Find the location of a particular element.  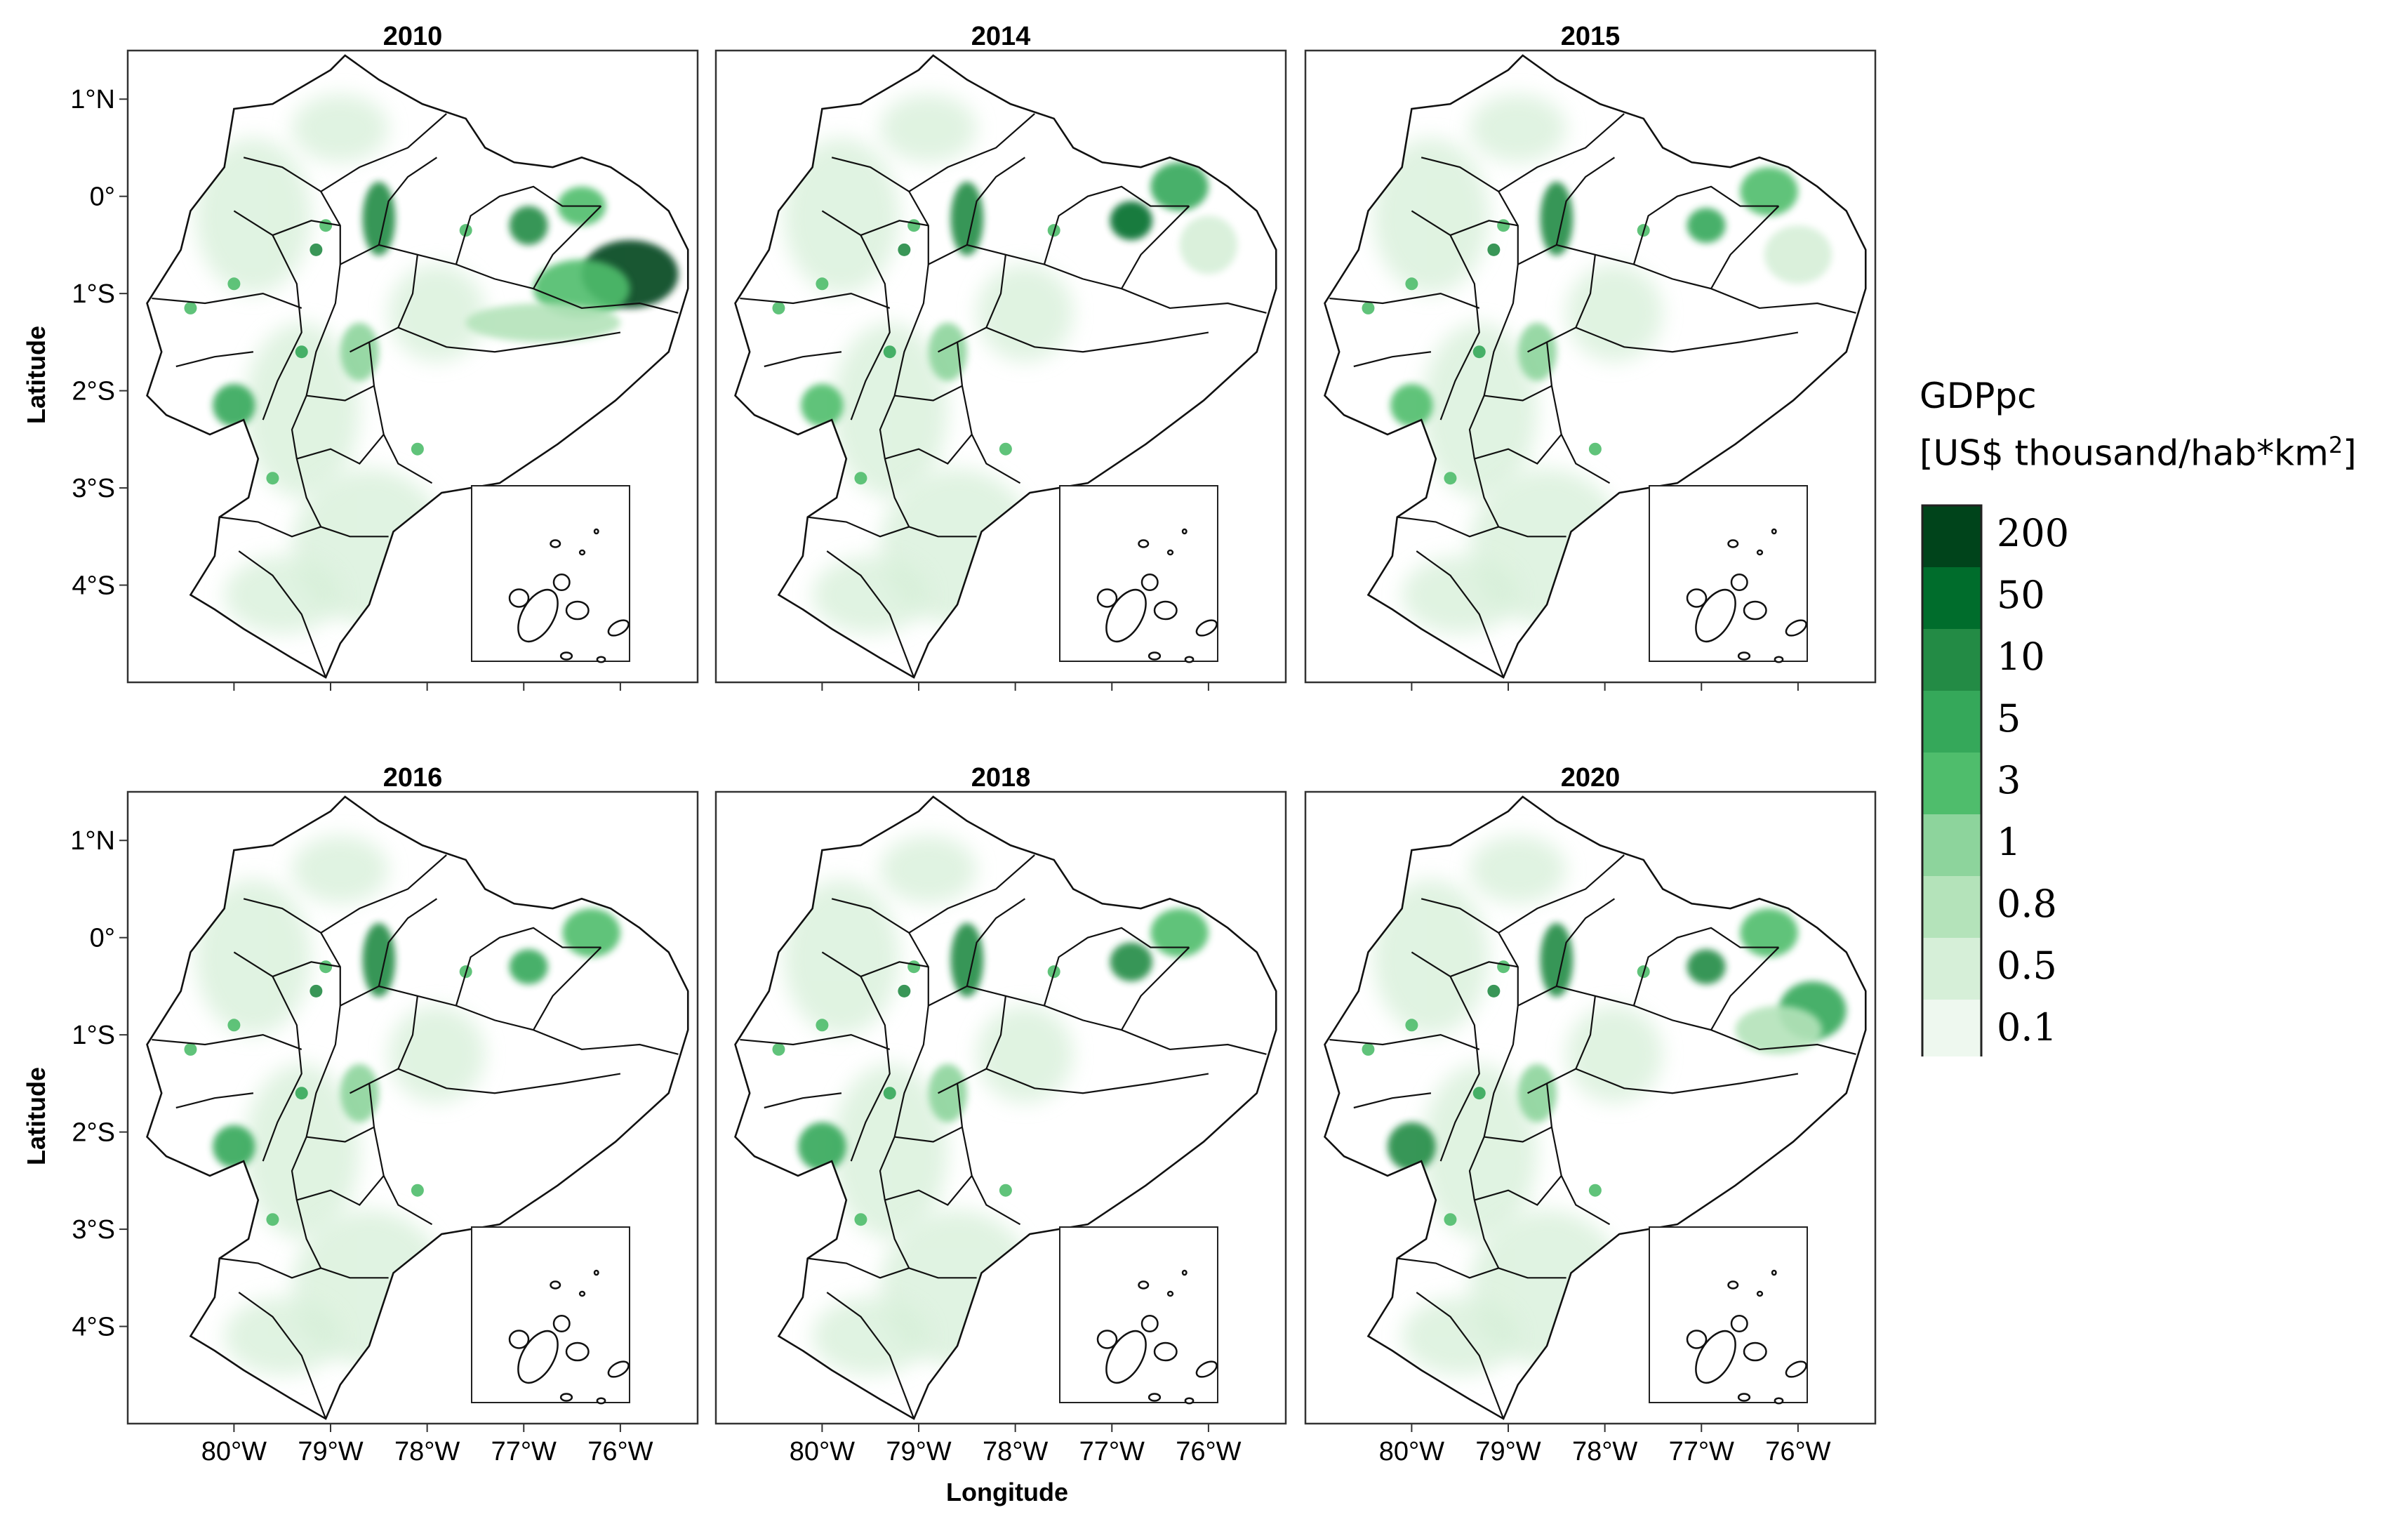

legend-label-1: 1 is located at coordinates (2009, 842).